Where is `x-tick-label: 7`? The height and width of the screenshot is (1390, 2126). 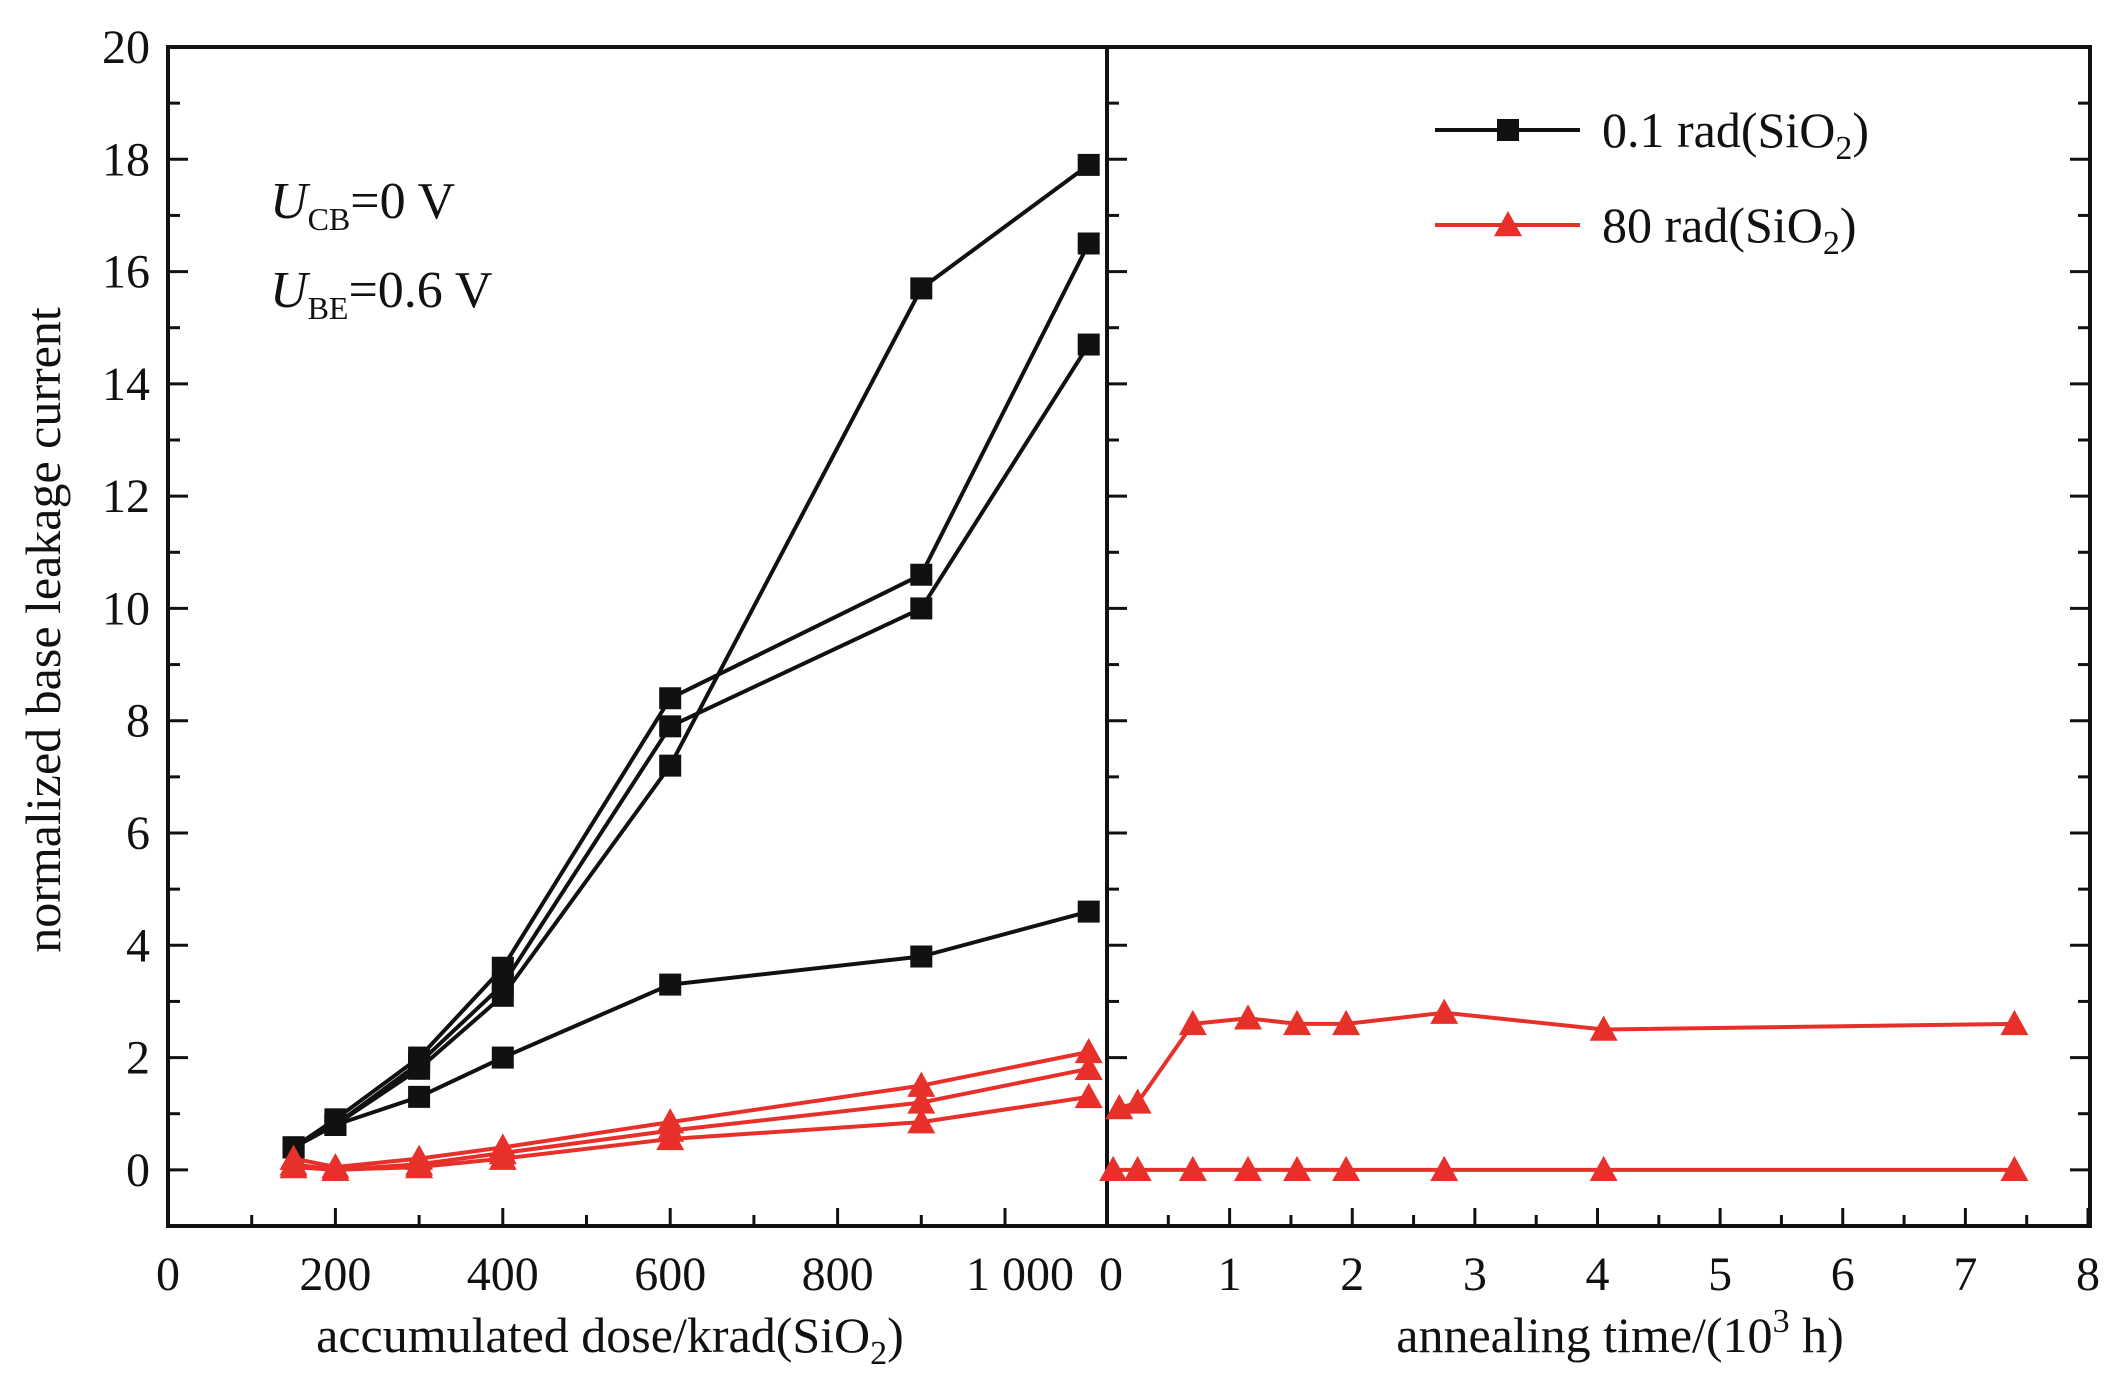 x-tick-label: 7 is located at coordinates (1965, 1274).